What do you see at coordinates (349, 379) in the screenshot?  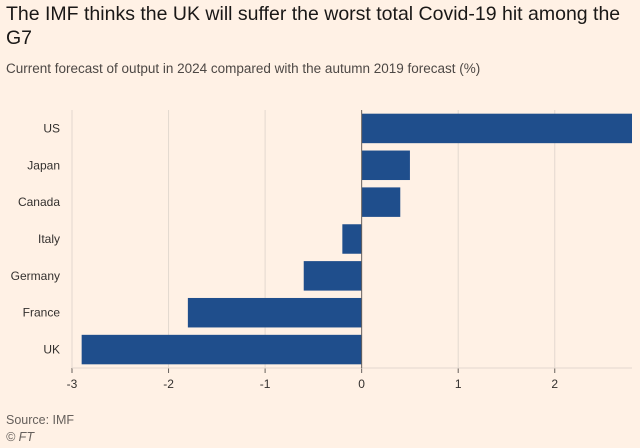 I see `x-axis-ticks: -3 -2 -1 0 1 2` at bounding box center [349, 379].